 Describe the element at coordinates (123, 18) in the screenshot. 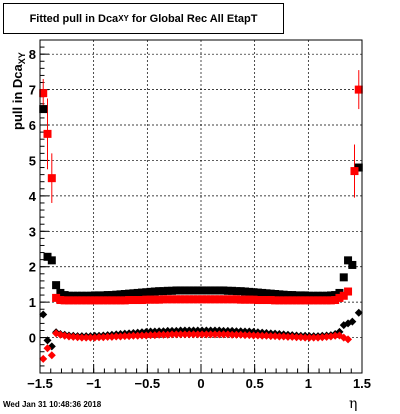

I see `title-subscript: XY` at that location.